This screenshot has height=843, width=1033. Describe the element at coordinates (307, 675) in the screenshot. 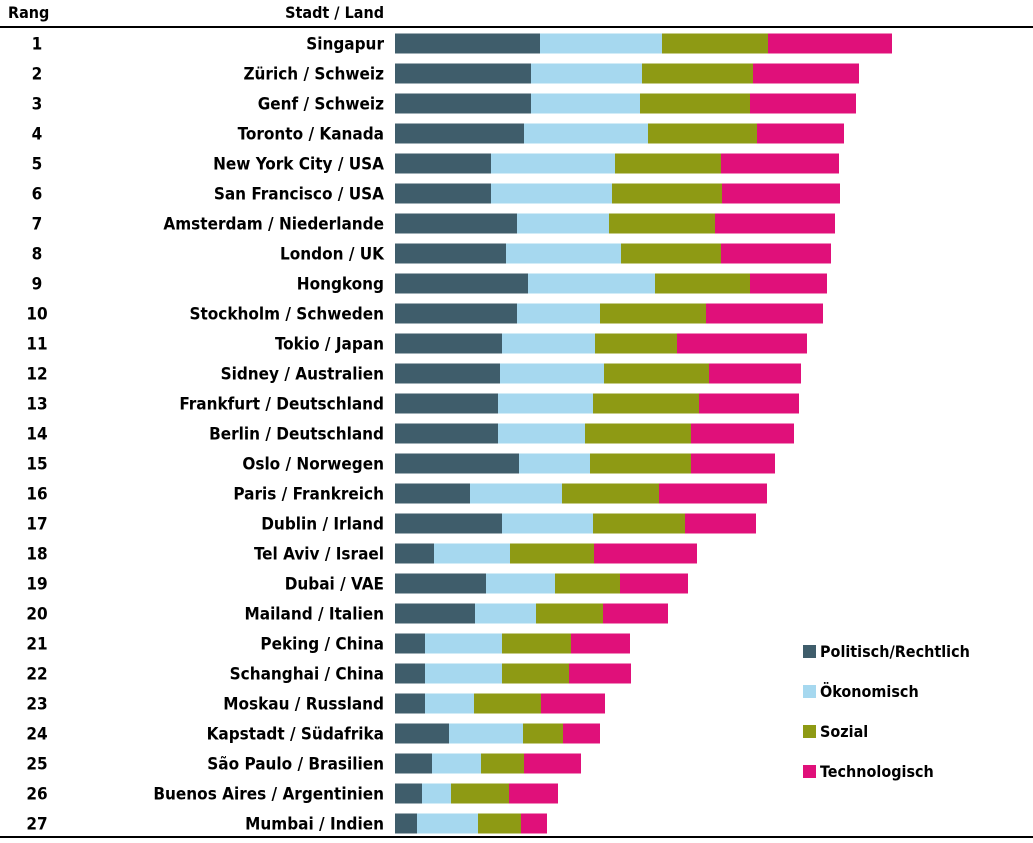

I see `category-label: Schanghai / China` at that location.